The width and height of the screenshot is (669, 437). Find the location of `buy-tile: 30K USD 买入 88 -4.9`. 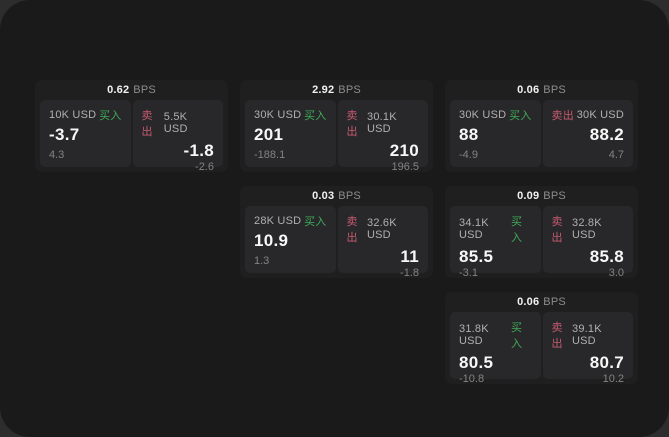

buy-tile: 30K USD 买入 88 -4.9 is located at coordinates (495, 133).